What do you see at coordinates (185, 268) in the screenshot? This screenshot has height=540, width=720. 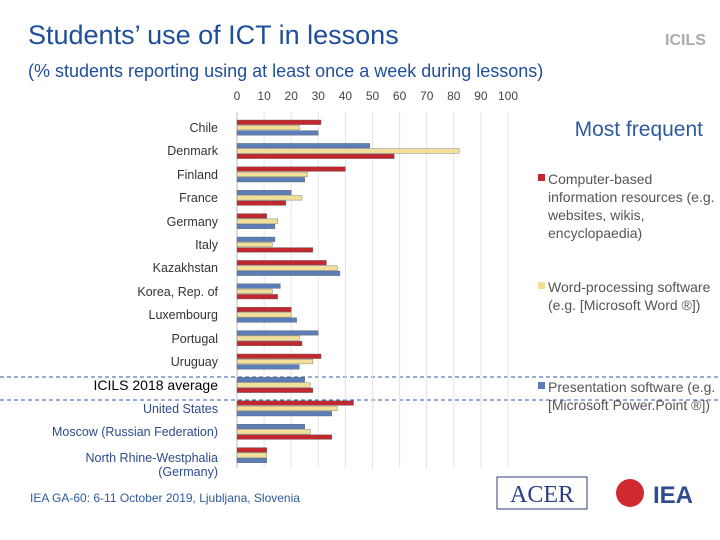 I see `y-tick-label: Kazakhstan` at bounding box center [185, 268].